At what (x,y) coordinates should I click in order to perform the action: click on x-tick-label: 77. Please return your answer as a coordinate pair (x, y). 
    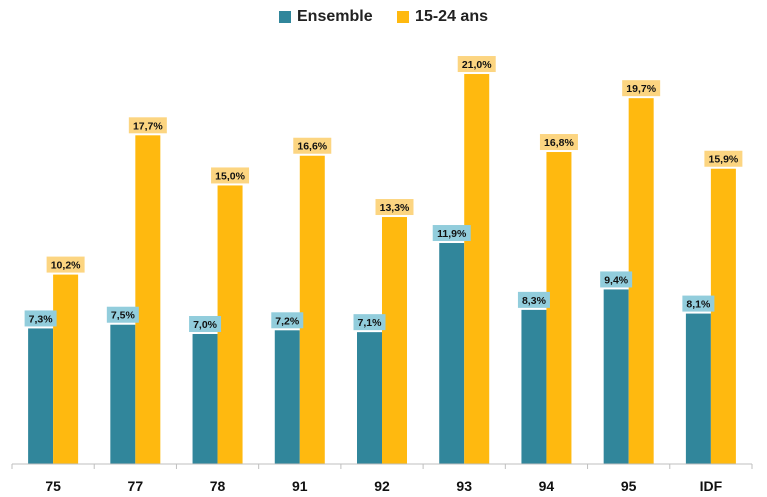
    Looking at the image, I should click on (136, 486).